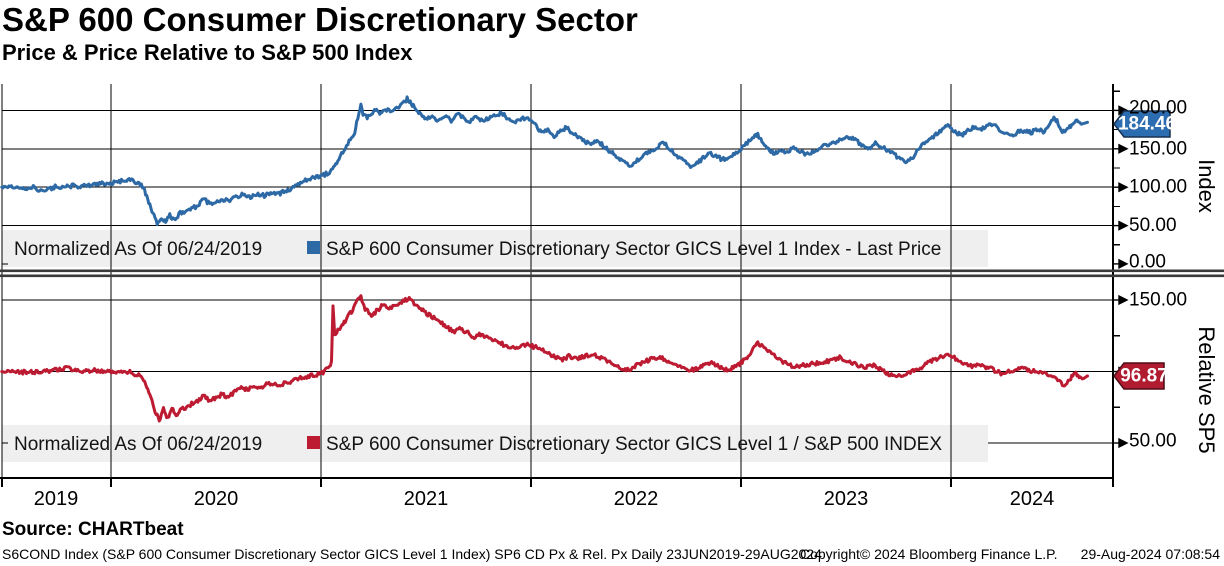  What do you see at coordinates (93, 529) in the screenshot?
I see `source-label: Source: CHARTbeat` at bounding box center [93, 529].